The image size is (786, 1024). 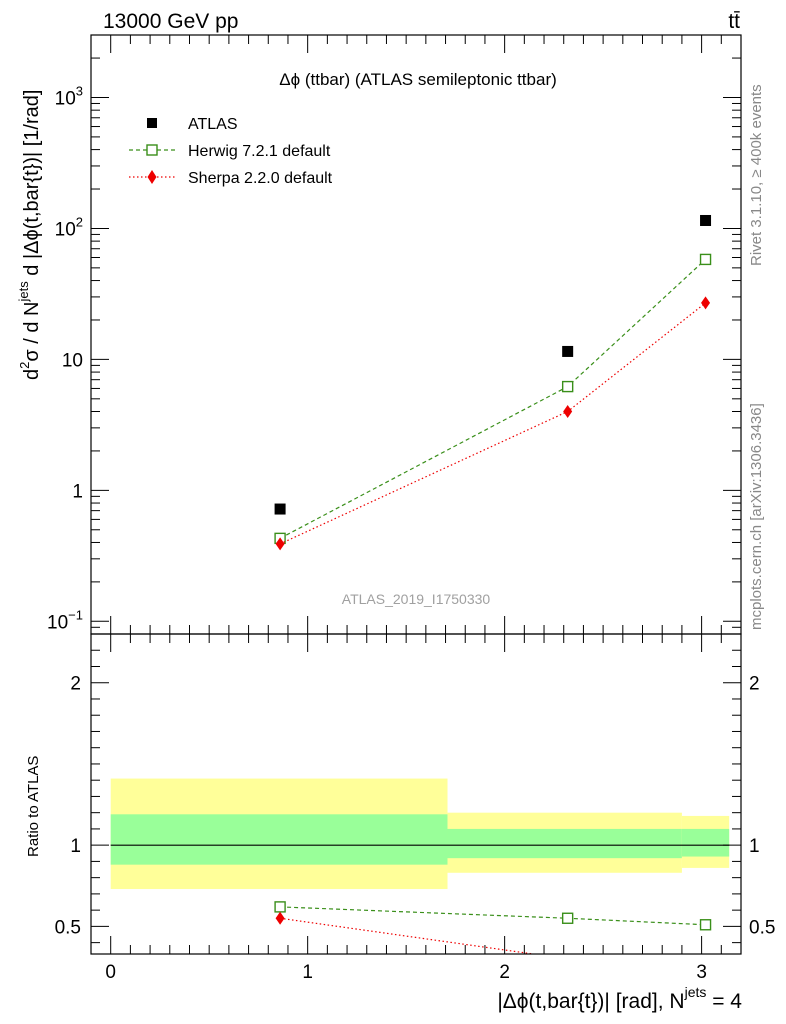 What do you see at coordinates (701, 972) in the screenshot?
I see `x-tick-label: 3` at bounding box center [701, 972].